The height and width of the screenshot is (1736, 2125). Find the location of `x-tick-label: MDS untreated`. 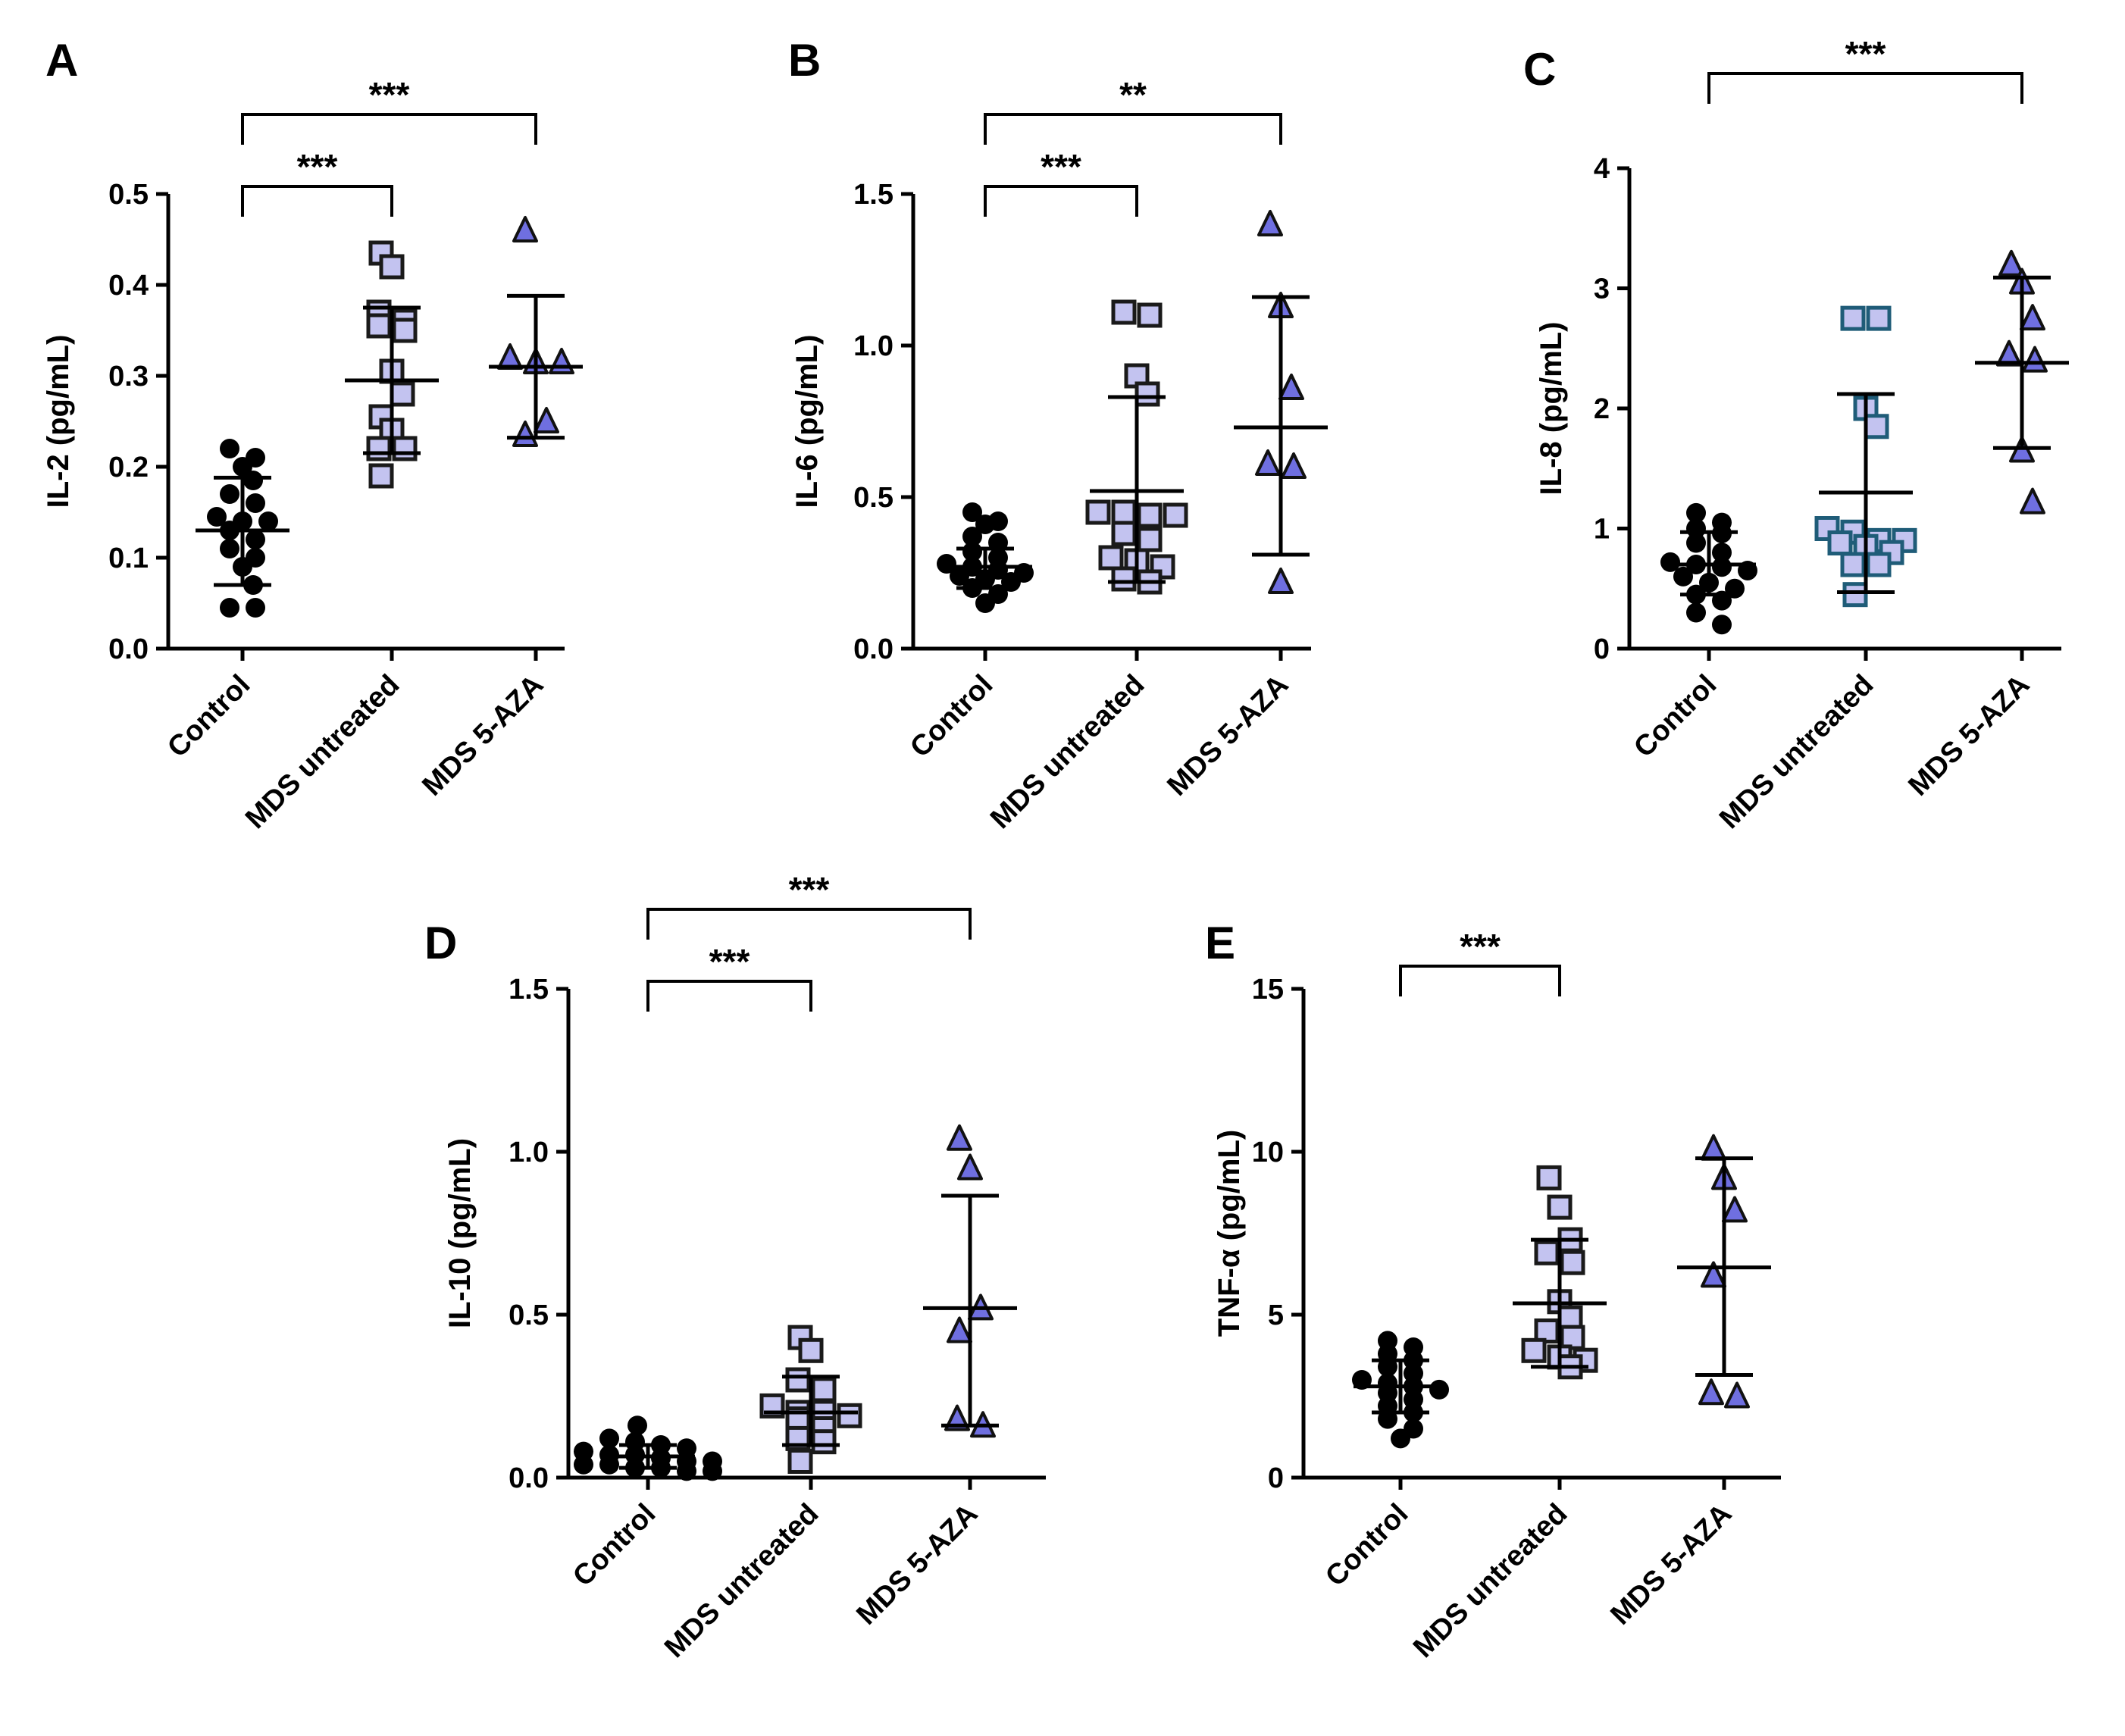

x-tick-label: MDS untreated is located at coordinates (1796, 752).